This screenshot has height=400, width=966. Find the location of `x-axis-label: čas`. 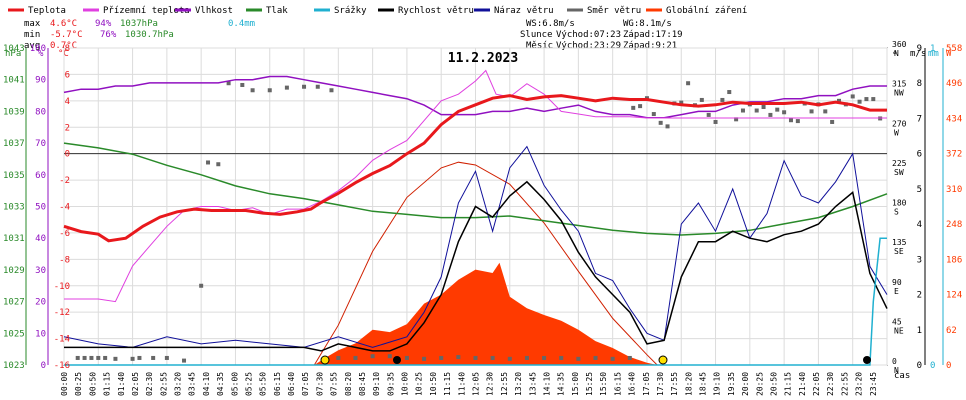

x-axis-label: čas is located at coordinates (902, 375).